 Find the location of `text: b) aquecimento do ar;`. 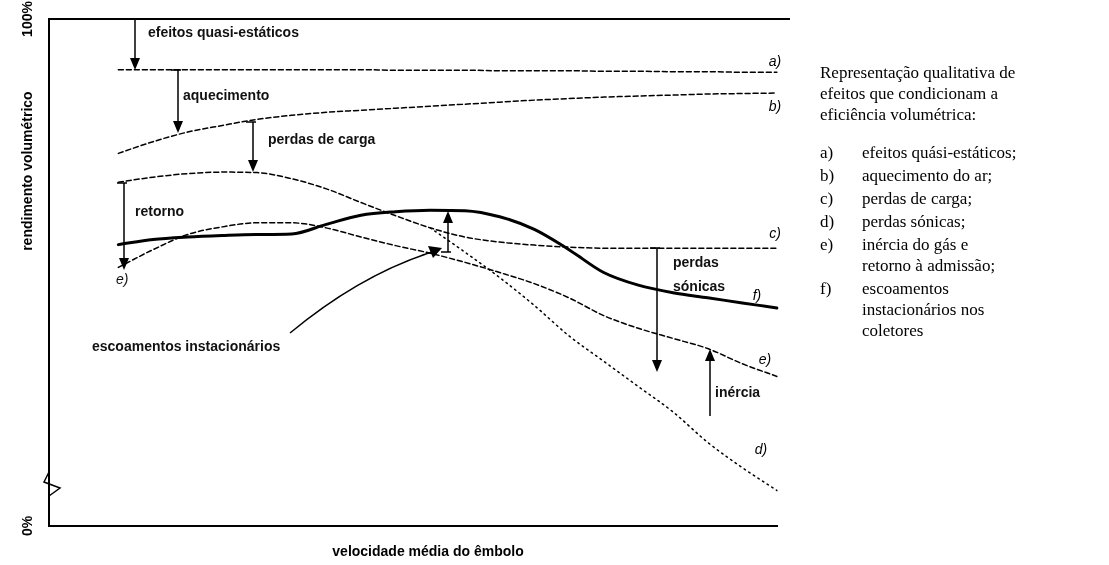

text: b) aquecimento do ar; is located at coordinates (906, 175).